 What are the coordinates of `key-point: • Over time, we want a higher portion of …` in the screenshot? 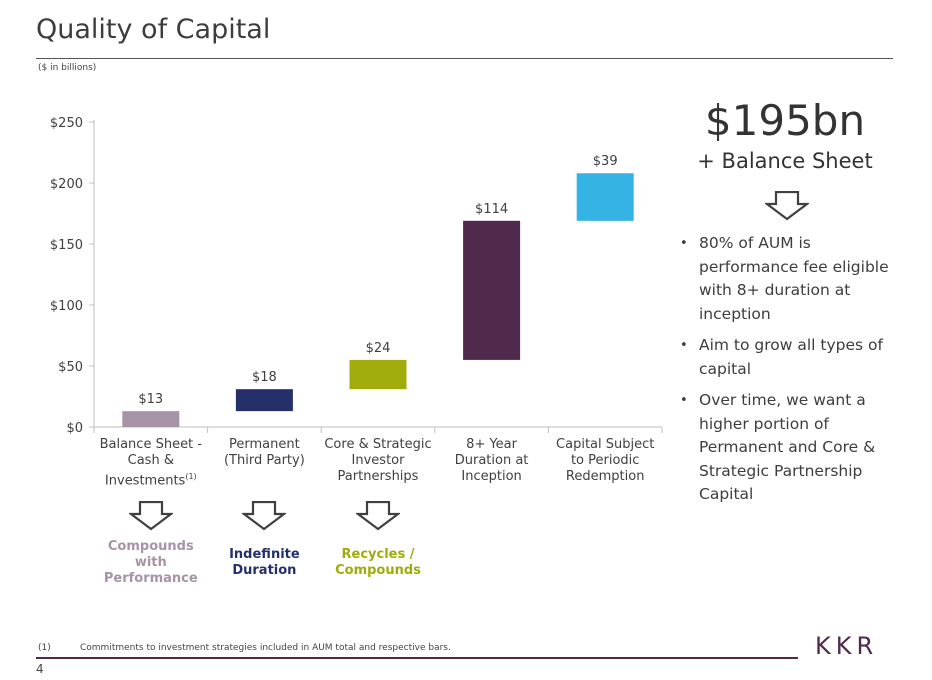 It's located at (778, 447).